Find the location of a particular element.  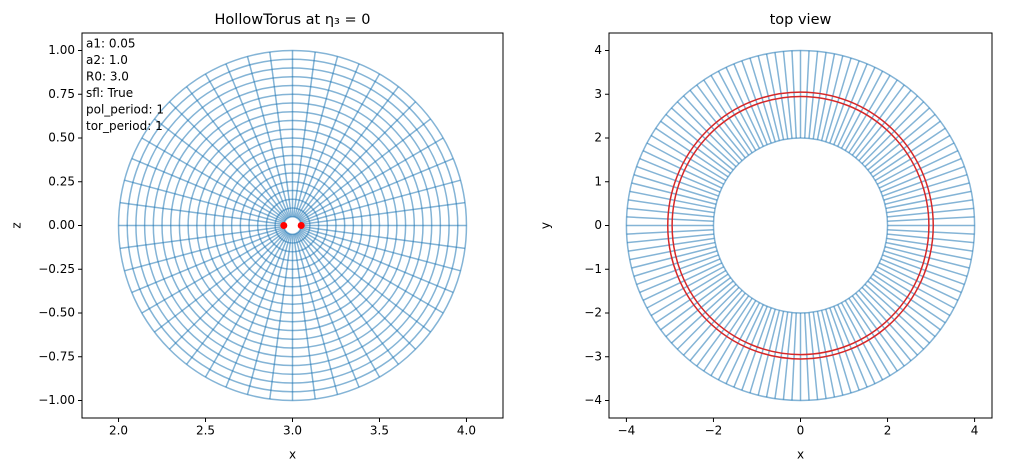

y-tick-label: −4 is located at coordinates (593, 400).